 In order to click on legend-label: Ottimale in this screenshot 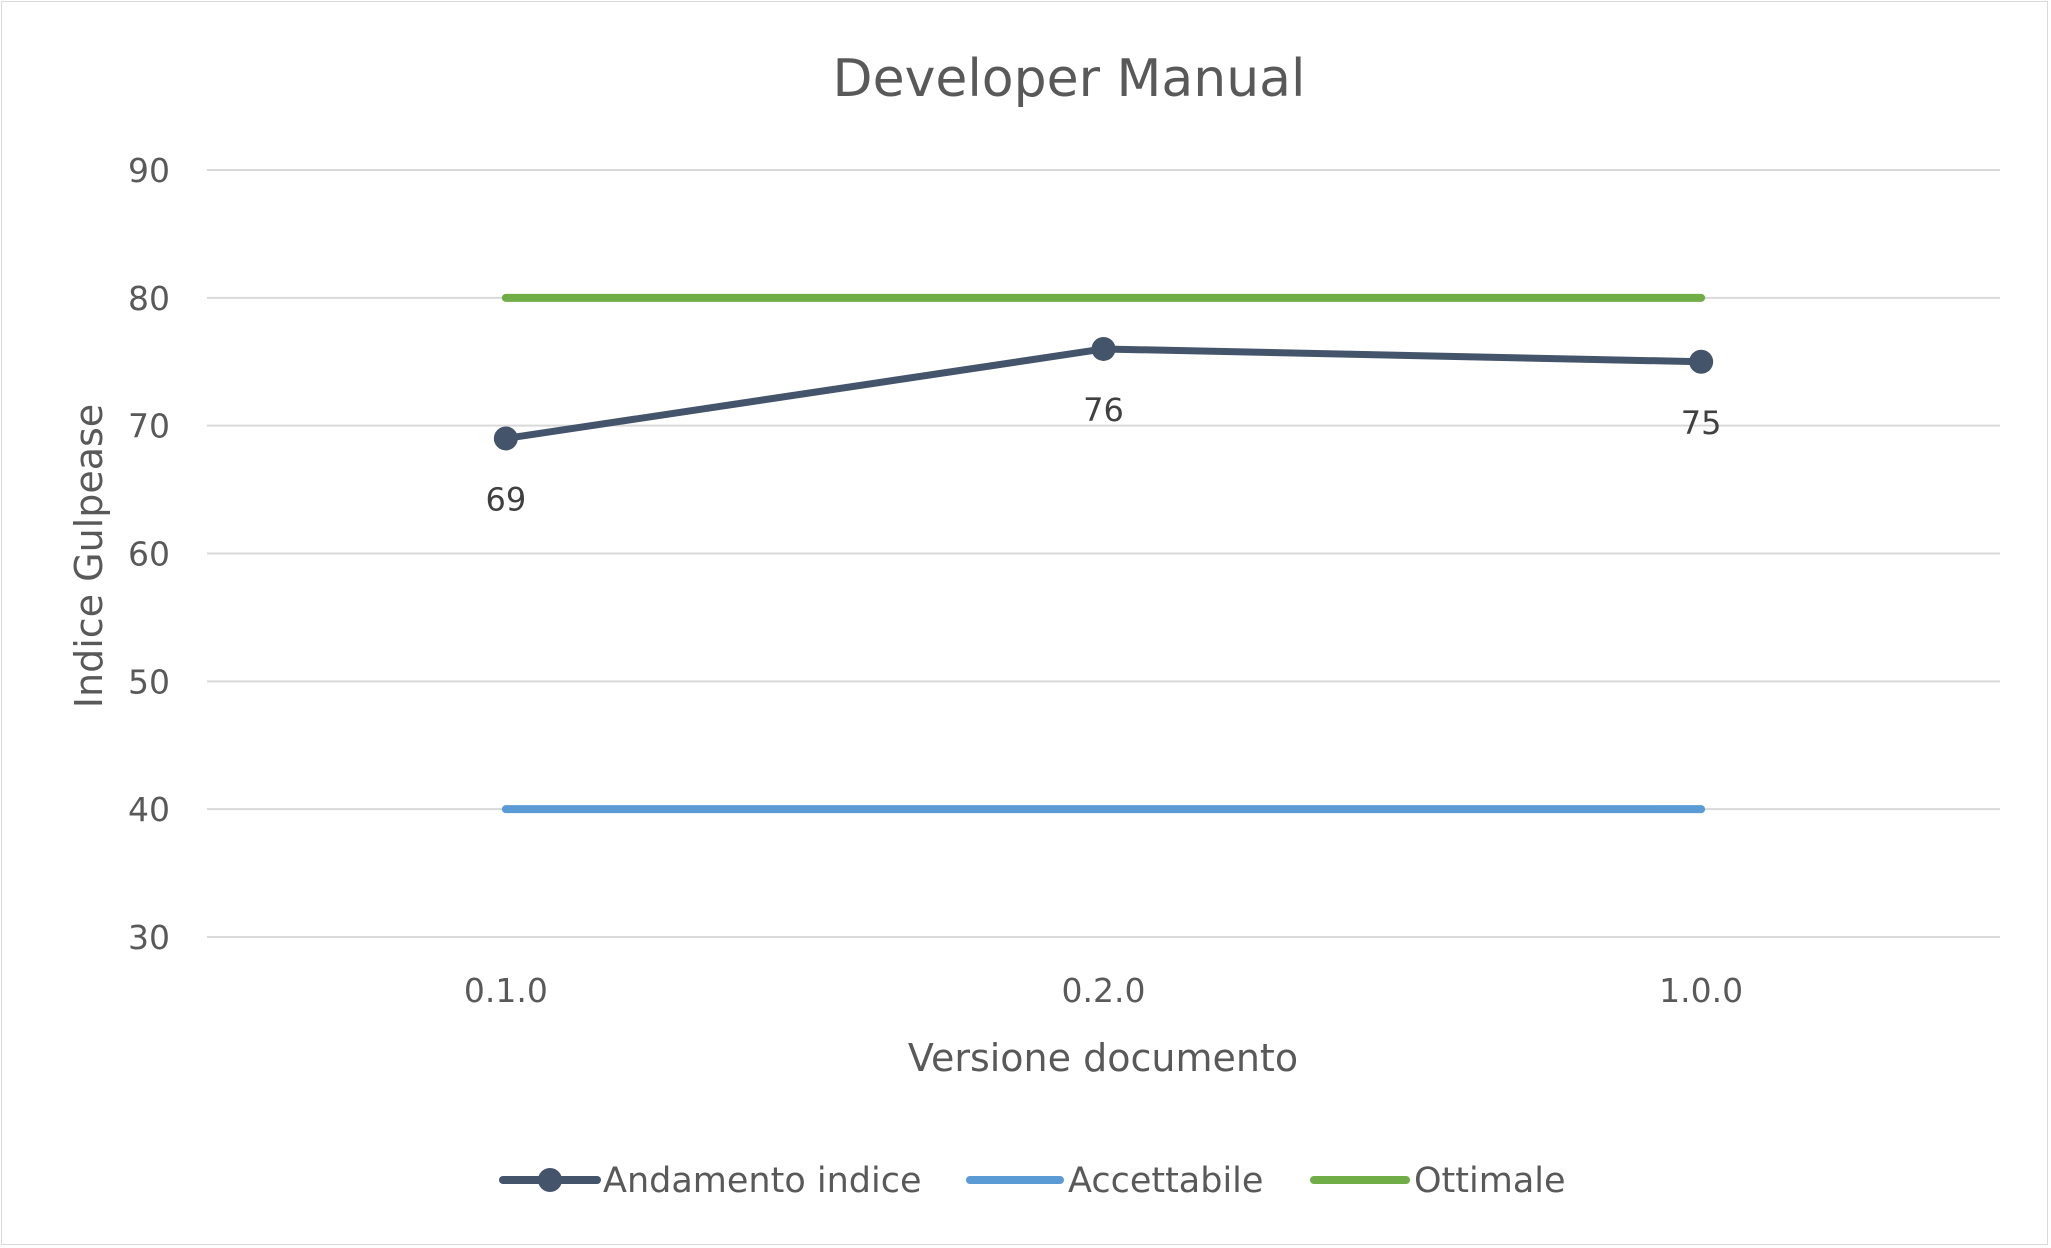, I will do `click(1490, 1181)`.